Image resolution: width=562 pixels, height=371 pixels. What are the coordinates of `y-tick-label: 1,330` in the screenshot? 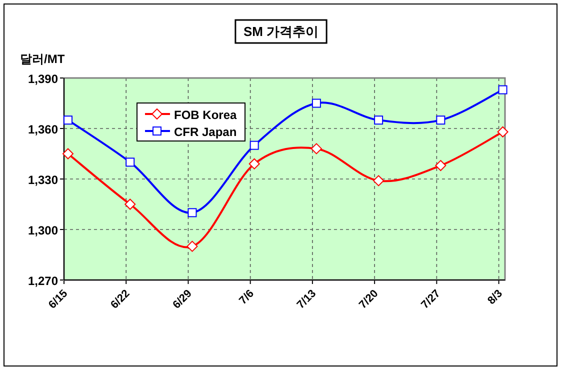 It's located at (43, 180).